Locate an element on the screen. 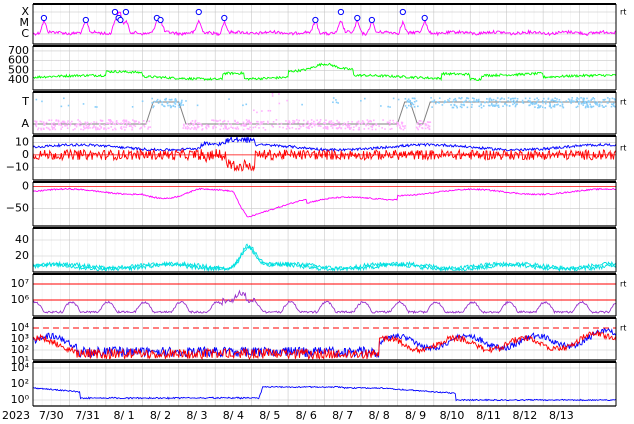 The height and width of the screenshot is (424, 634). bt-line is located at coordinates (324, 143).